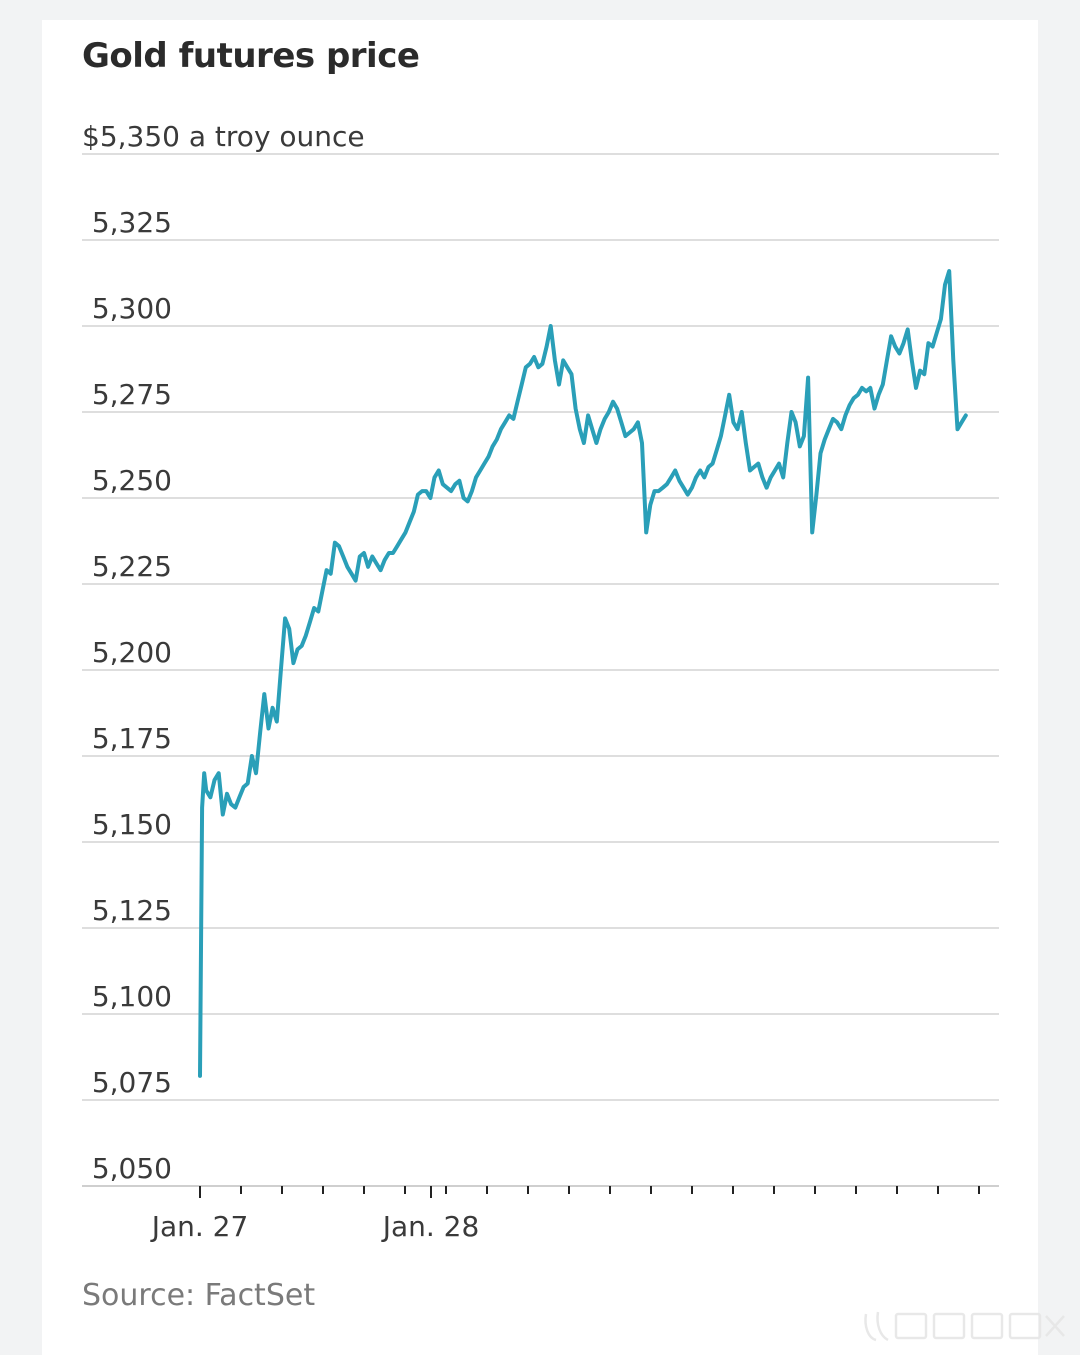  Describe the element at coordinates (132, 394) in the screenshot. I see `y-tick-label: 5,275` at that location.